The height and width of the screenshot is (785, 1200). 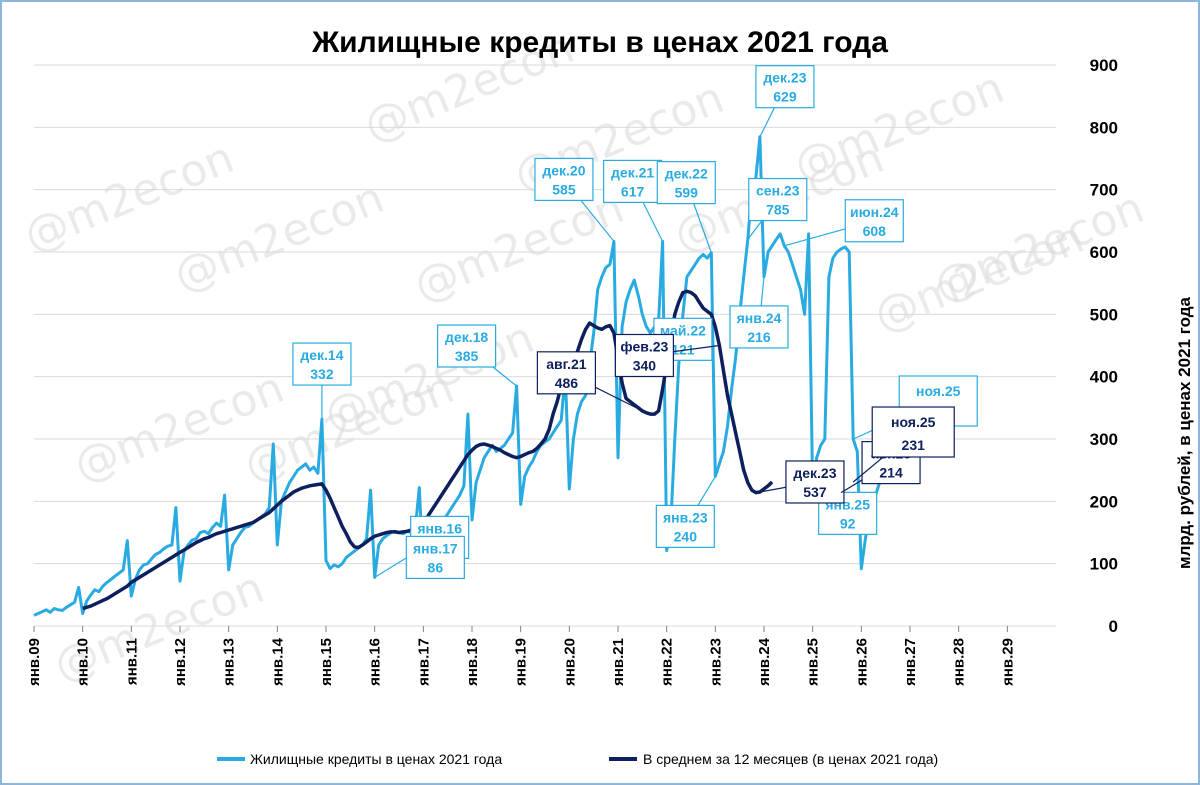 What do you see at coordinates (375, 662) in the screenshot?
I see `x-tick-label: янв.16` at bounding box center [375, 662].